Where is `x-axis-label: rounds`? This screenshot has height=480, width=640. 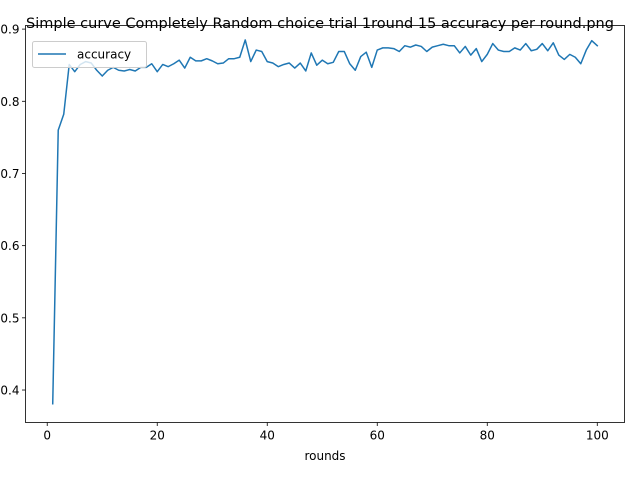
x-axis-label: rounds is located at coordinates (324, 456).